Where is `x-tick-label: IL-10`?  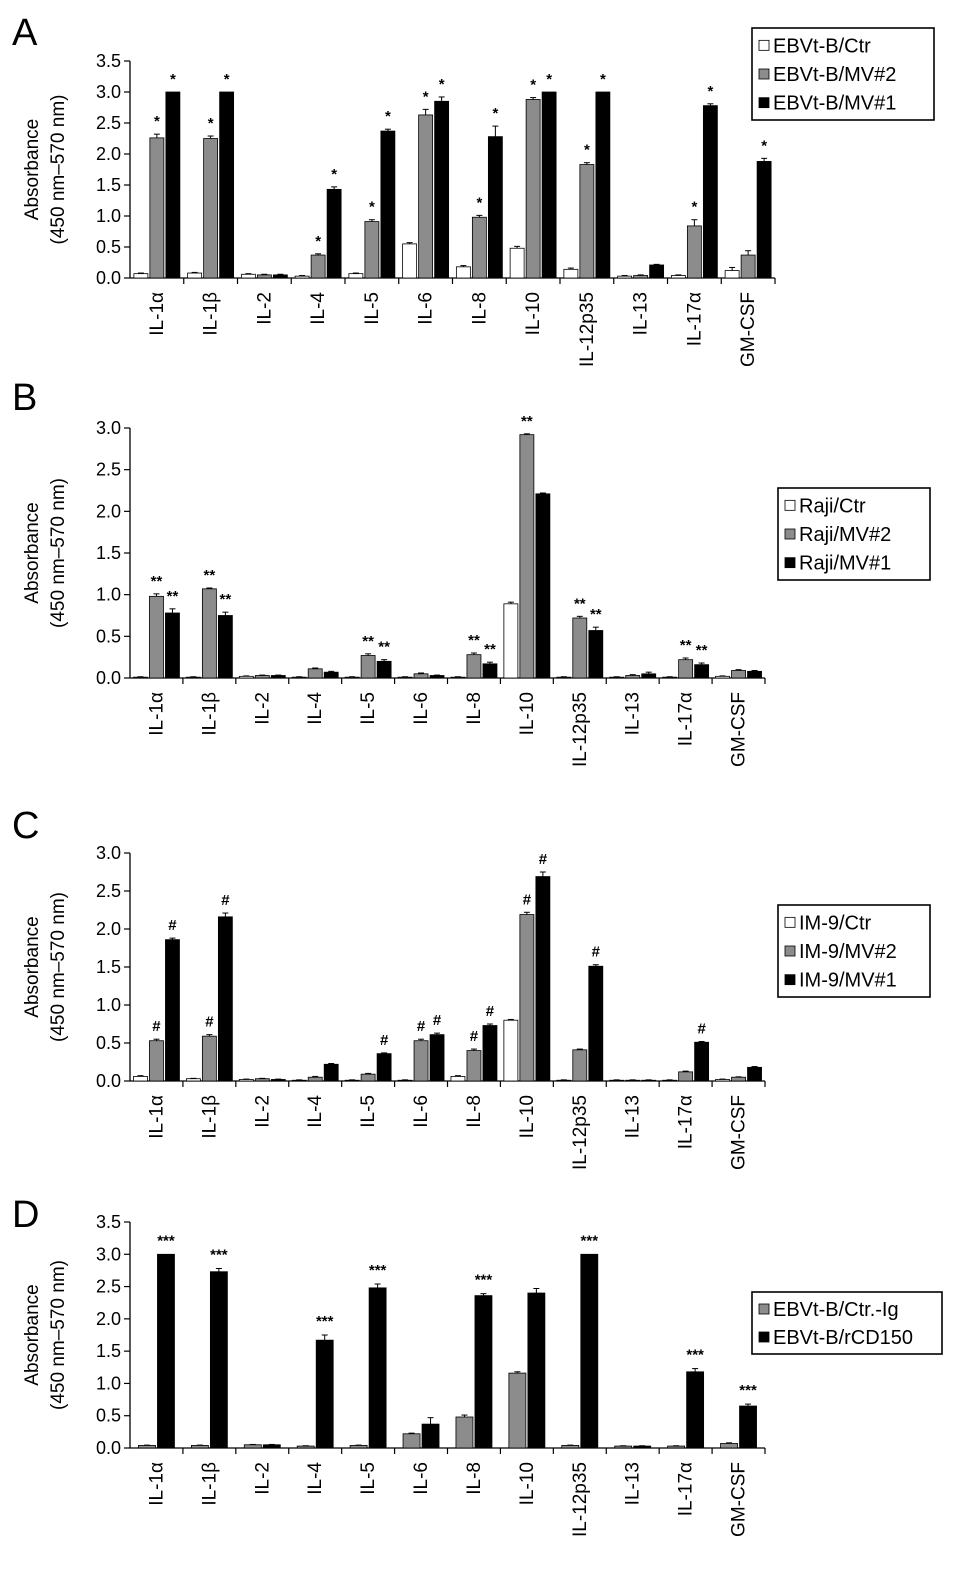
x-tick-label: IL-10 is located at coordinates (527, 1483).